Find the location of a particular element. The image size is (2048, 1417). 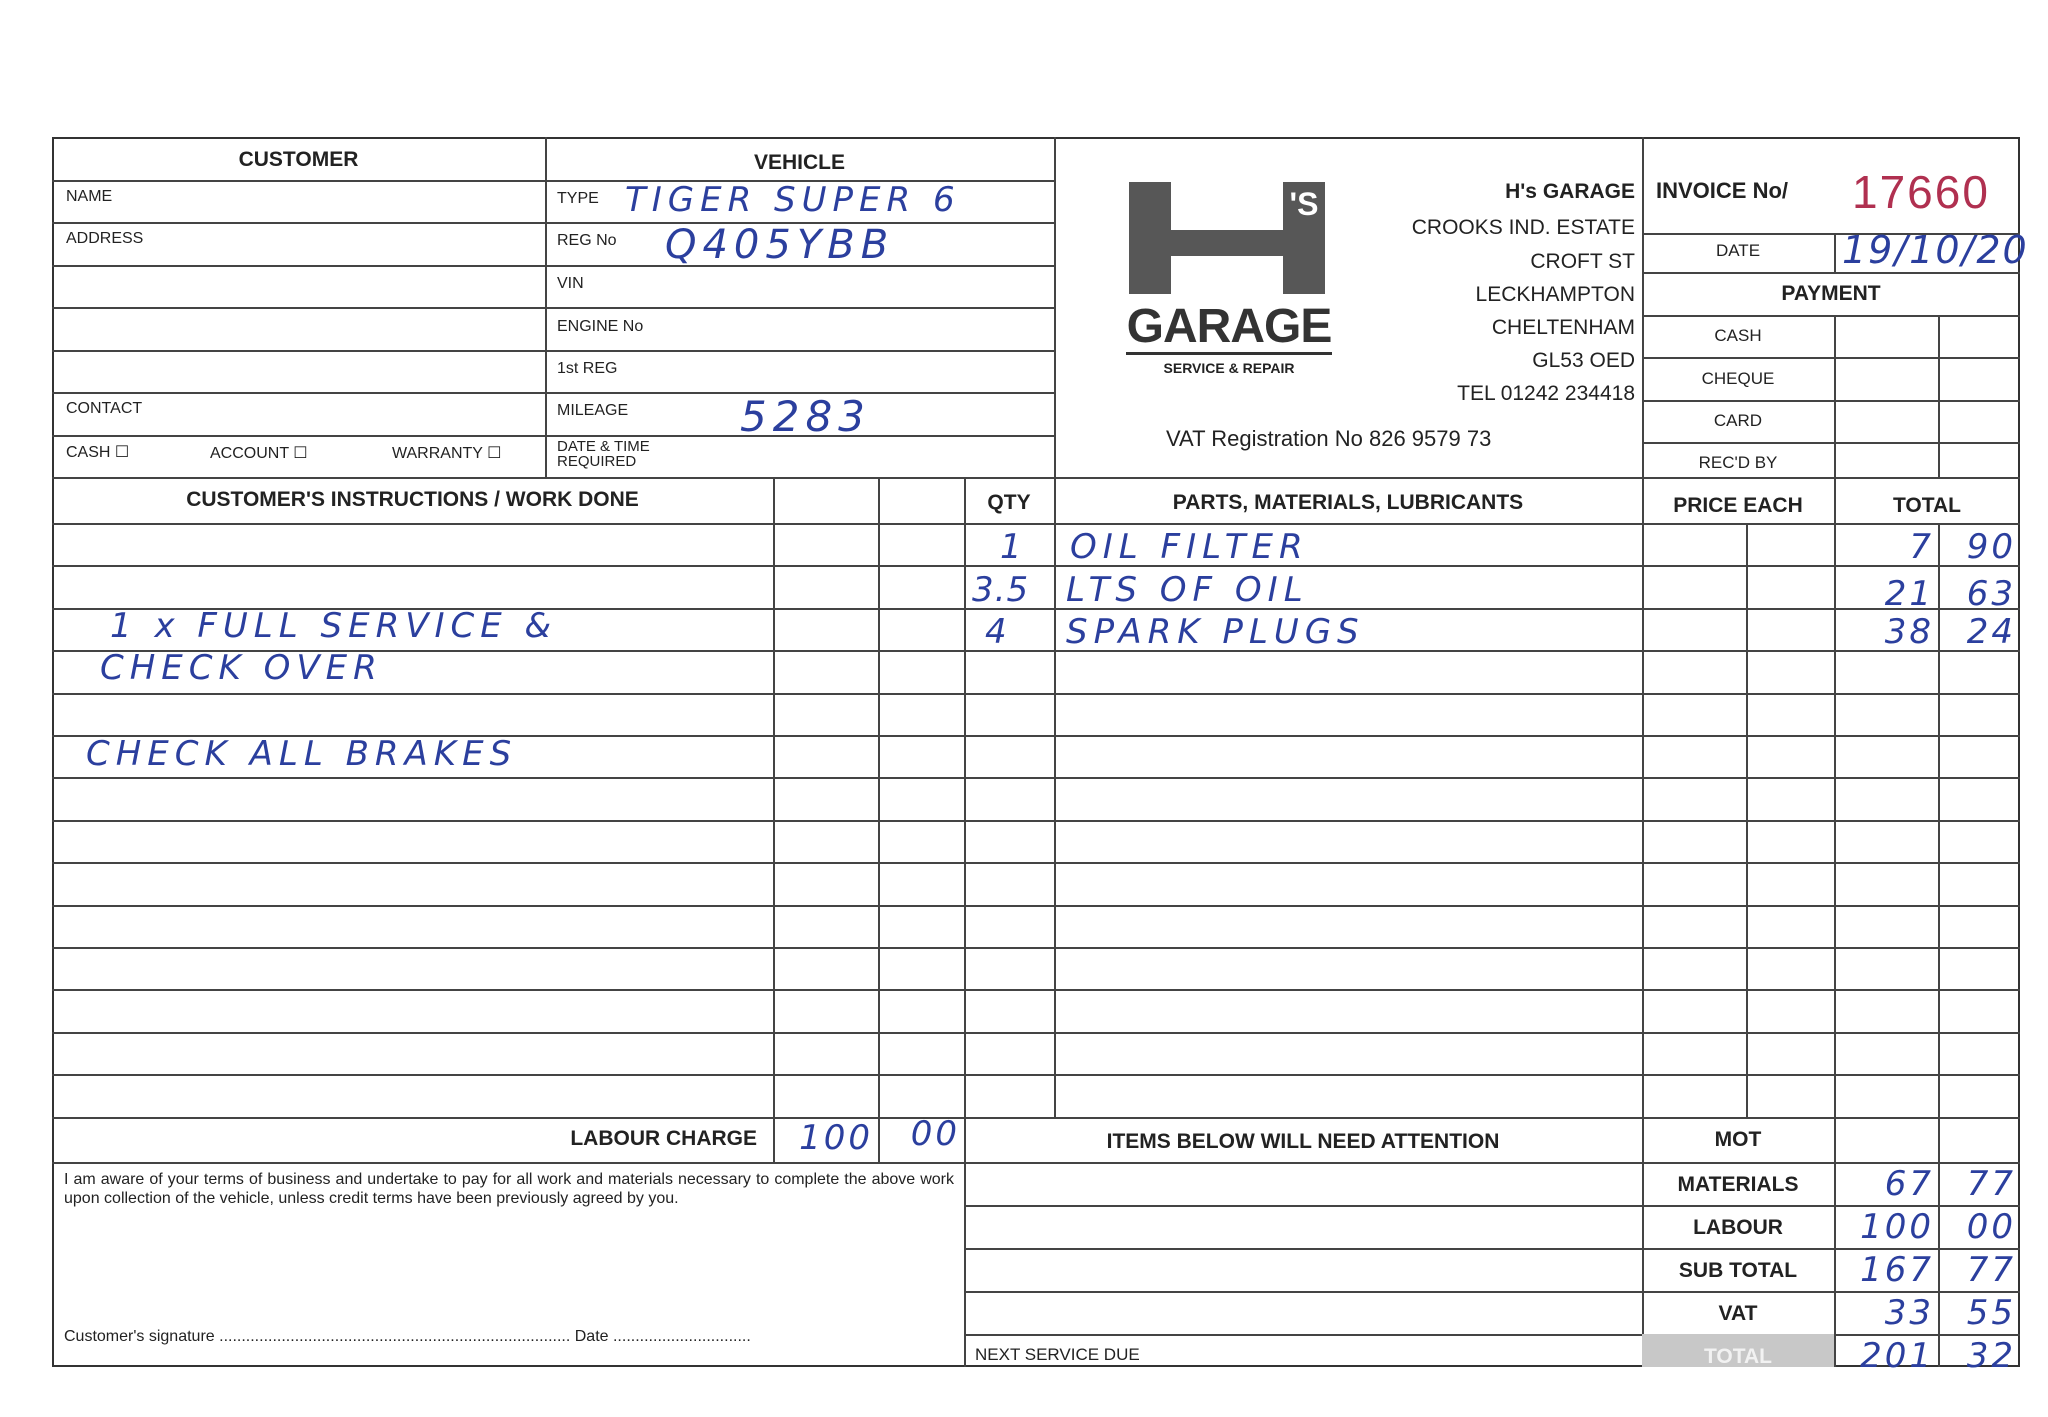

garage-address-1: CROOKS IND. ESTATE is located at coordinates (1523, 227).